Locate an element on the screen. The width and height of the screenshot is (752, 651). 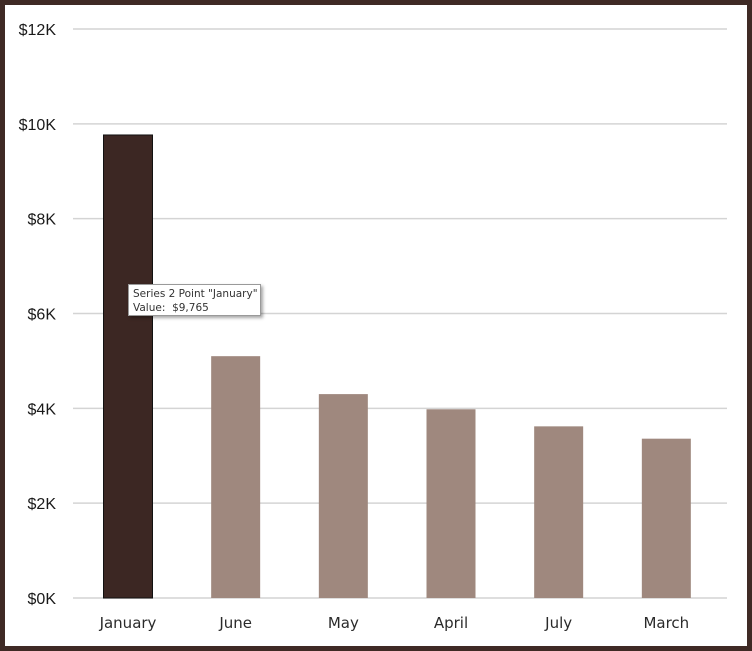
bar-june is located at coordinates (236, 477).